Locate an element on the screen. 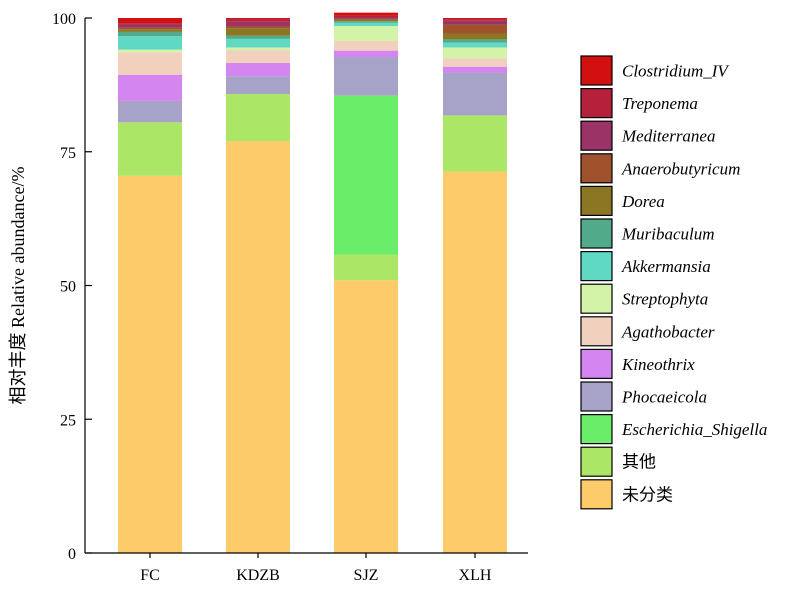 The width and height of the screenshot is (800, 597). legend-label-10: Phocaeicola is located at coordinates (664, 397).